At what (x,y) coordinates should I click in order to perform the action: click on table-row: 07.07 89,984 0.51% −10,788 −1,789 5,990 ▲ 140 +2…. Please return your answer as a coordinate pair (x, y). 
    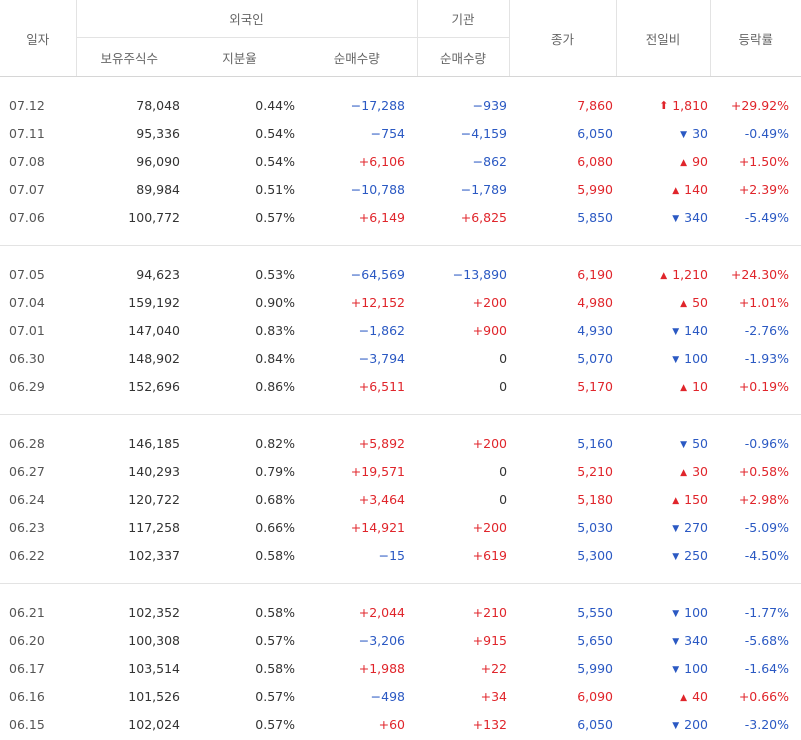
    Looking at the image, I should click on (400, 189).